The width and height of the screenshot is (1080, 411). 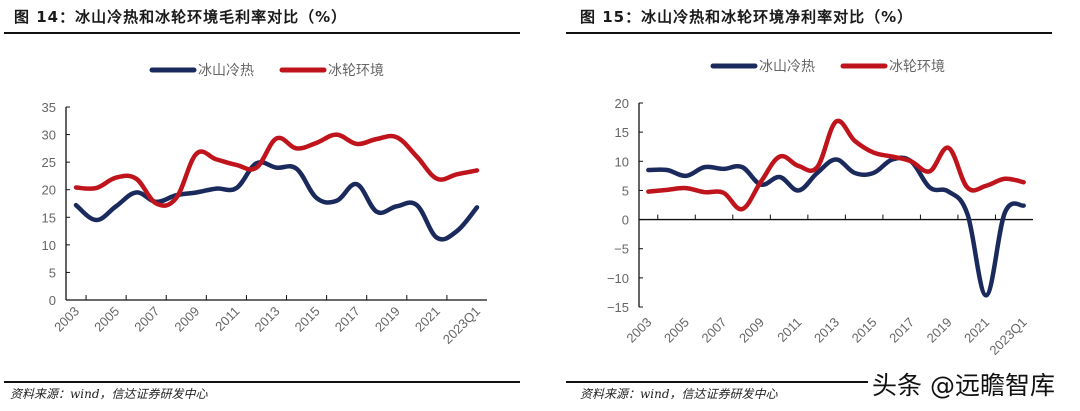 What do you see at coordinates (618, 307) in the screenshot?
I see `y-tick-label: −15` at bounding box center [618, 307].